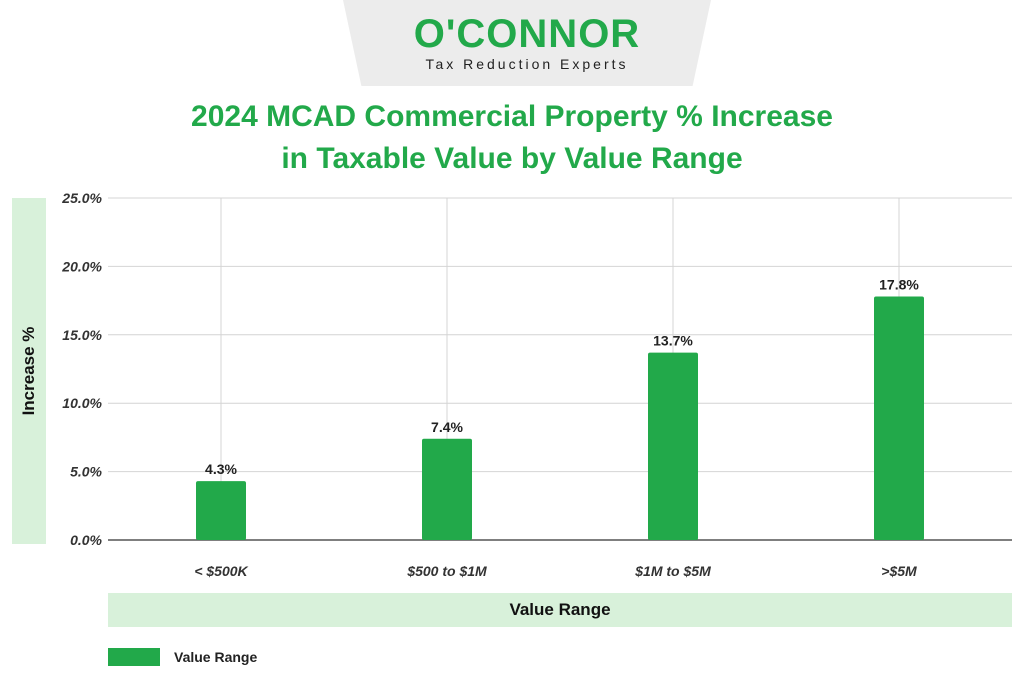 This screenshot has width=1024, height=684. Describe the element at coordinates (527, 64) in the screenshot. I see `logo-tagline: Tax Reduction Experts` at that location.